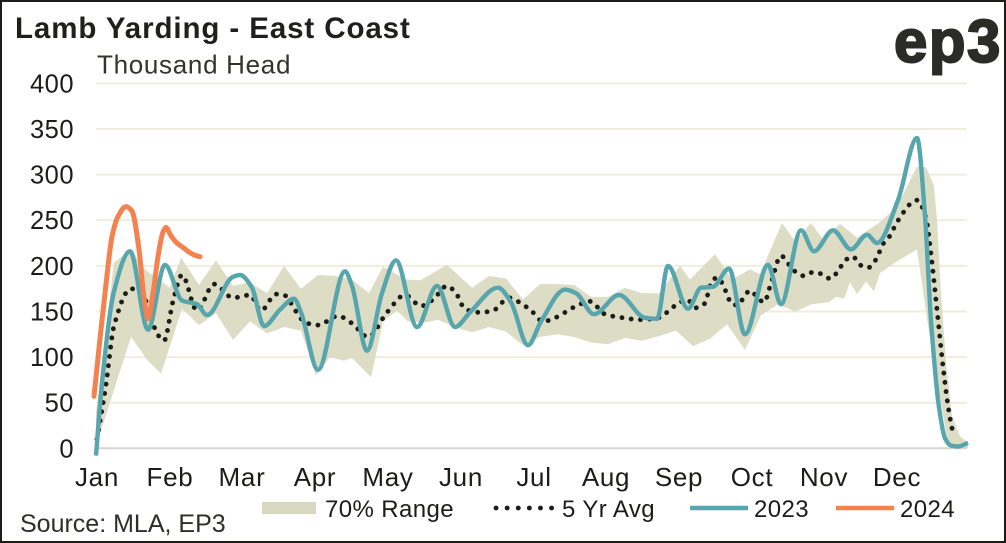 This screenshot has height=543, width=1006. What do you see at coordinates (315, 477) in the screenshot?
I see `svg-text: Apr` at bounding box center [315, 477].